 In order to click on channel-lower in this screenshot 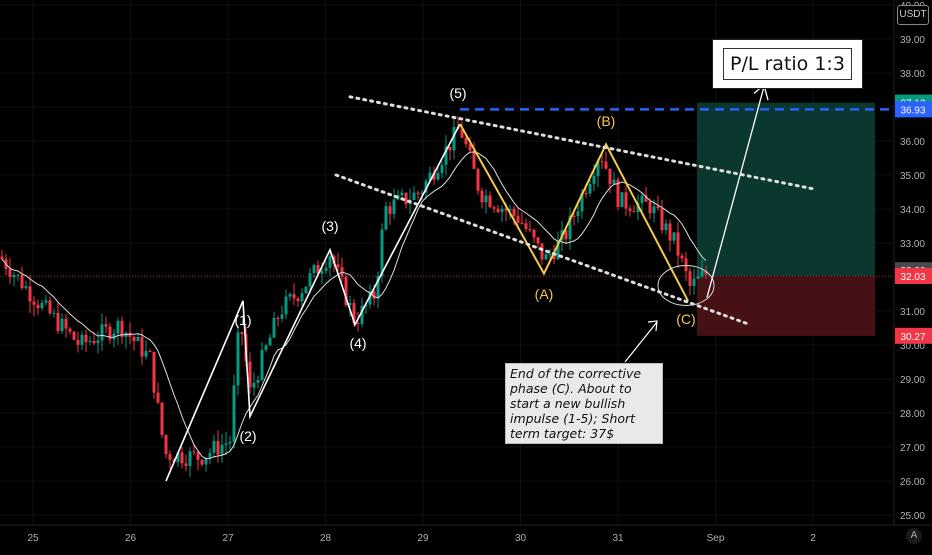, I will do `click(543, 250)`.